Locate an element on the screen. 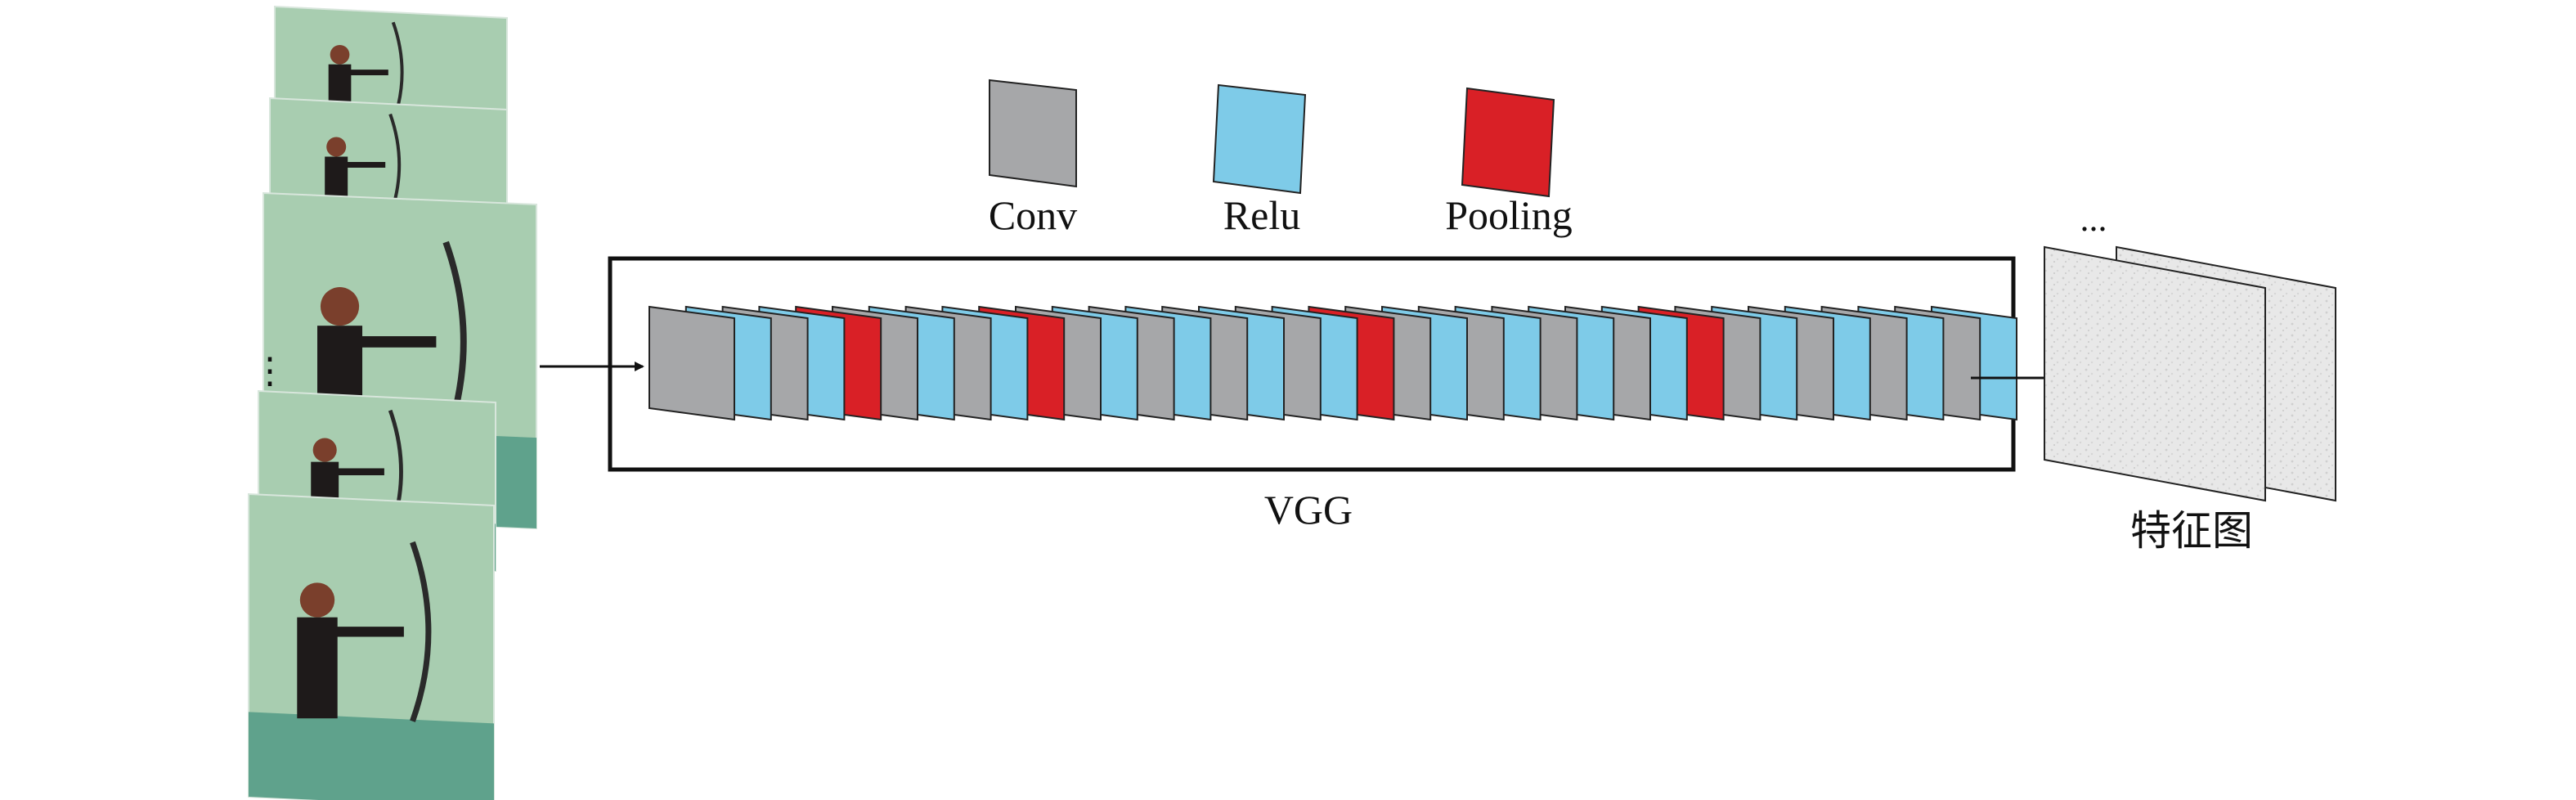  legend-swatch-relu is located at coordinates (1259, 139).